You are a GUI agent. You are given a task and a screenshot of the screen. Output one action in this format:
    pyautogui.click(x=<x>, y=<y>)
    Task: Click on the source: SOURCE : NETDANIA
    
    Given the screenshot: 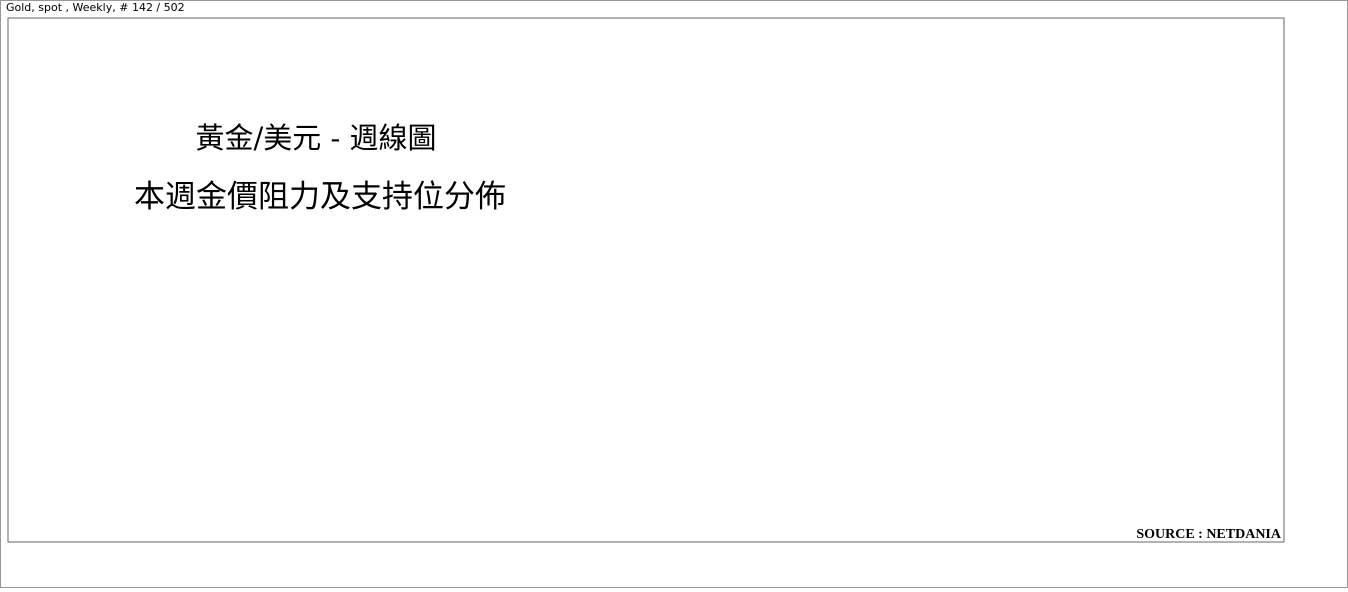 What is the action you would take?
    pyautogui.click(x=1209, y=534)
    